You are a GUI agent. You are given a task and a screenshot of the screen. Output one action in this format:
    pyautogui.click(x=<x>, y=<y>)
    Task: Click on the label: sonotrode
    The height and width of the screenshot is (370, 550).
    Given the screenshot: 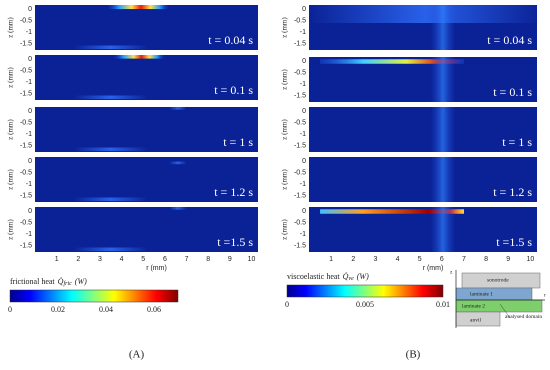 What is the action you would take?
    pyautogui.click(x=498, y=280)
    